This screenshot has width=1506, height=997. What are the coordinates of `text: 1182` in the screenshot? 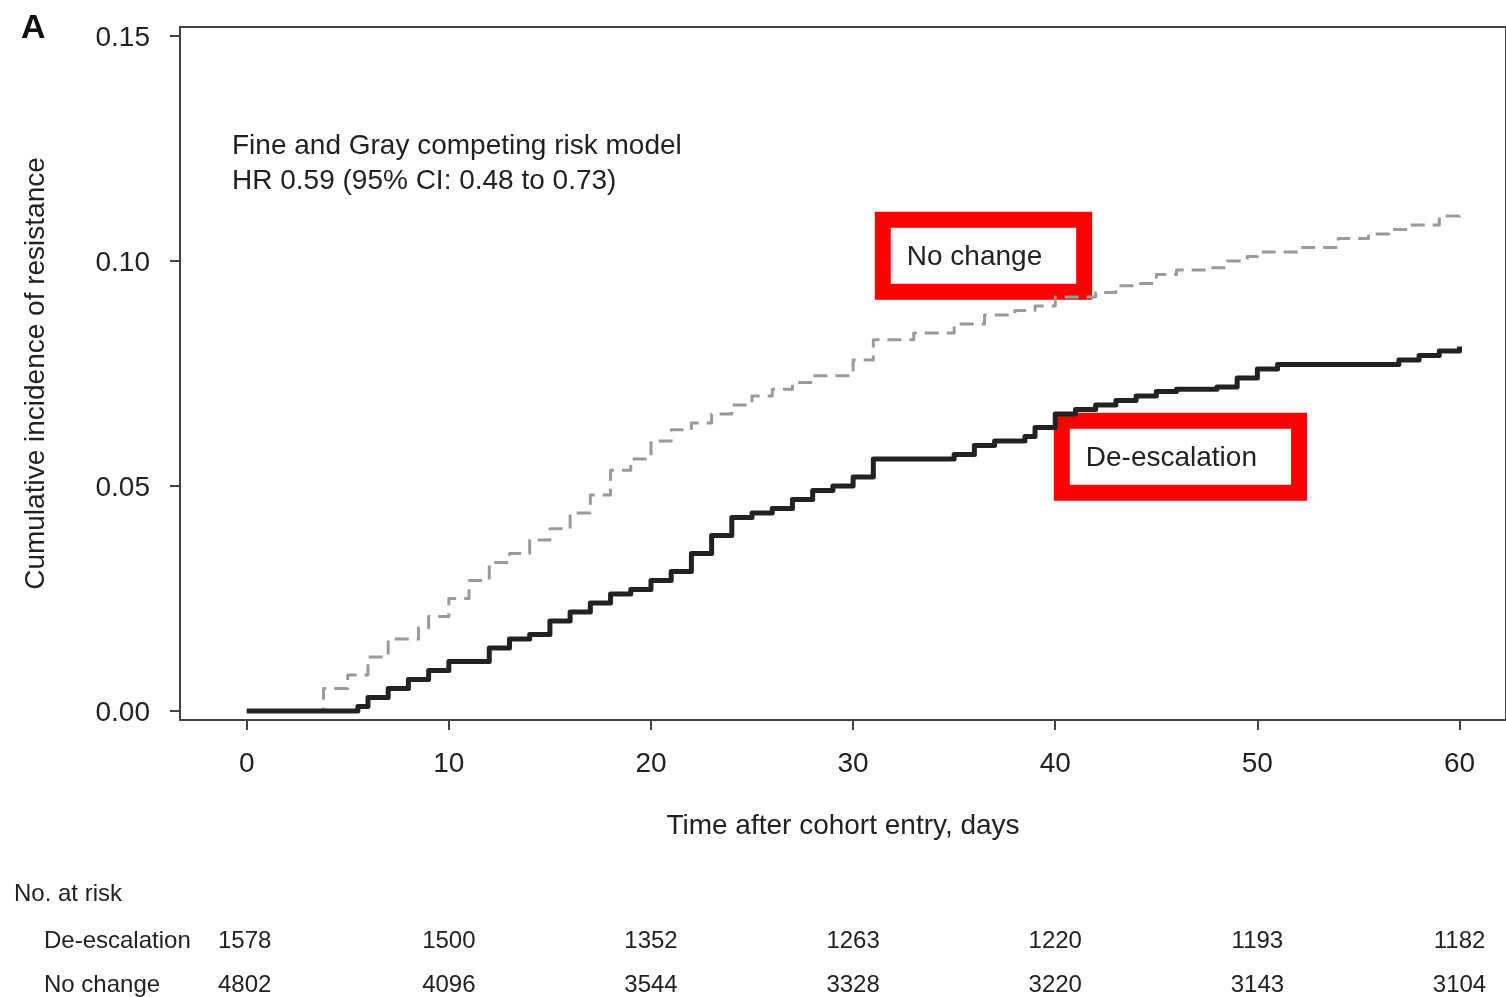 It's located at (1459, 939).